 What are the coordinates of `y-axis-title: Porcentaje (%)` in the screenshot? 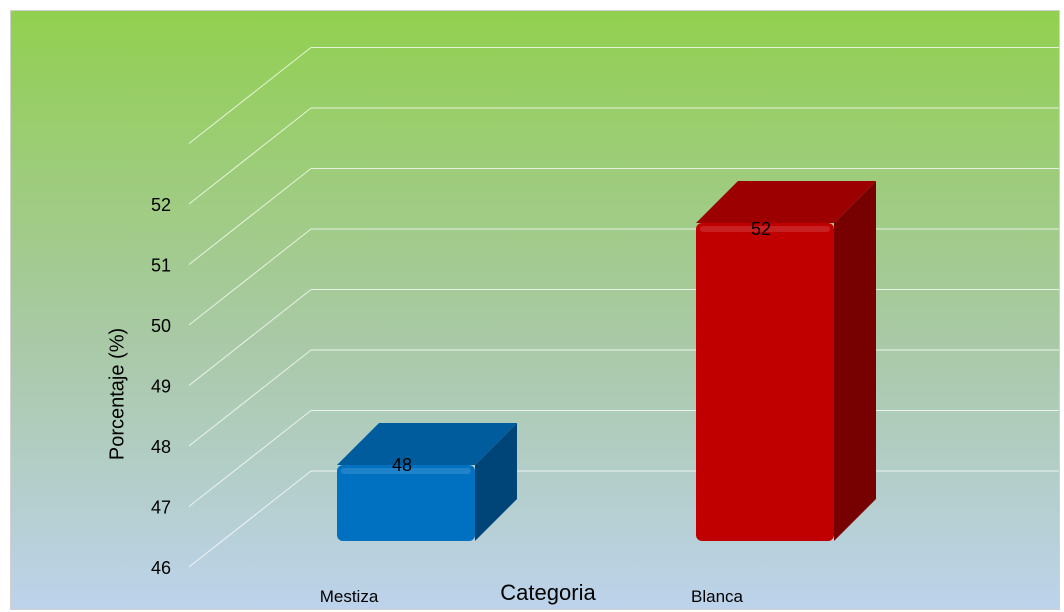 It's located at (117, 394).